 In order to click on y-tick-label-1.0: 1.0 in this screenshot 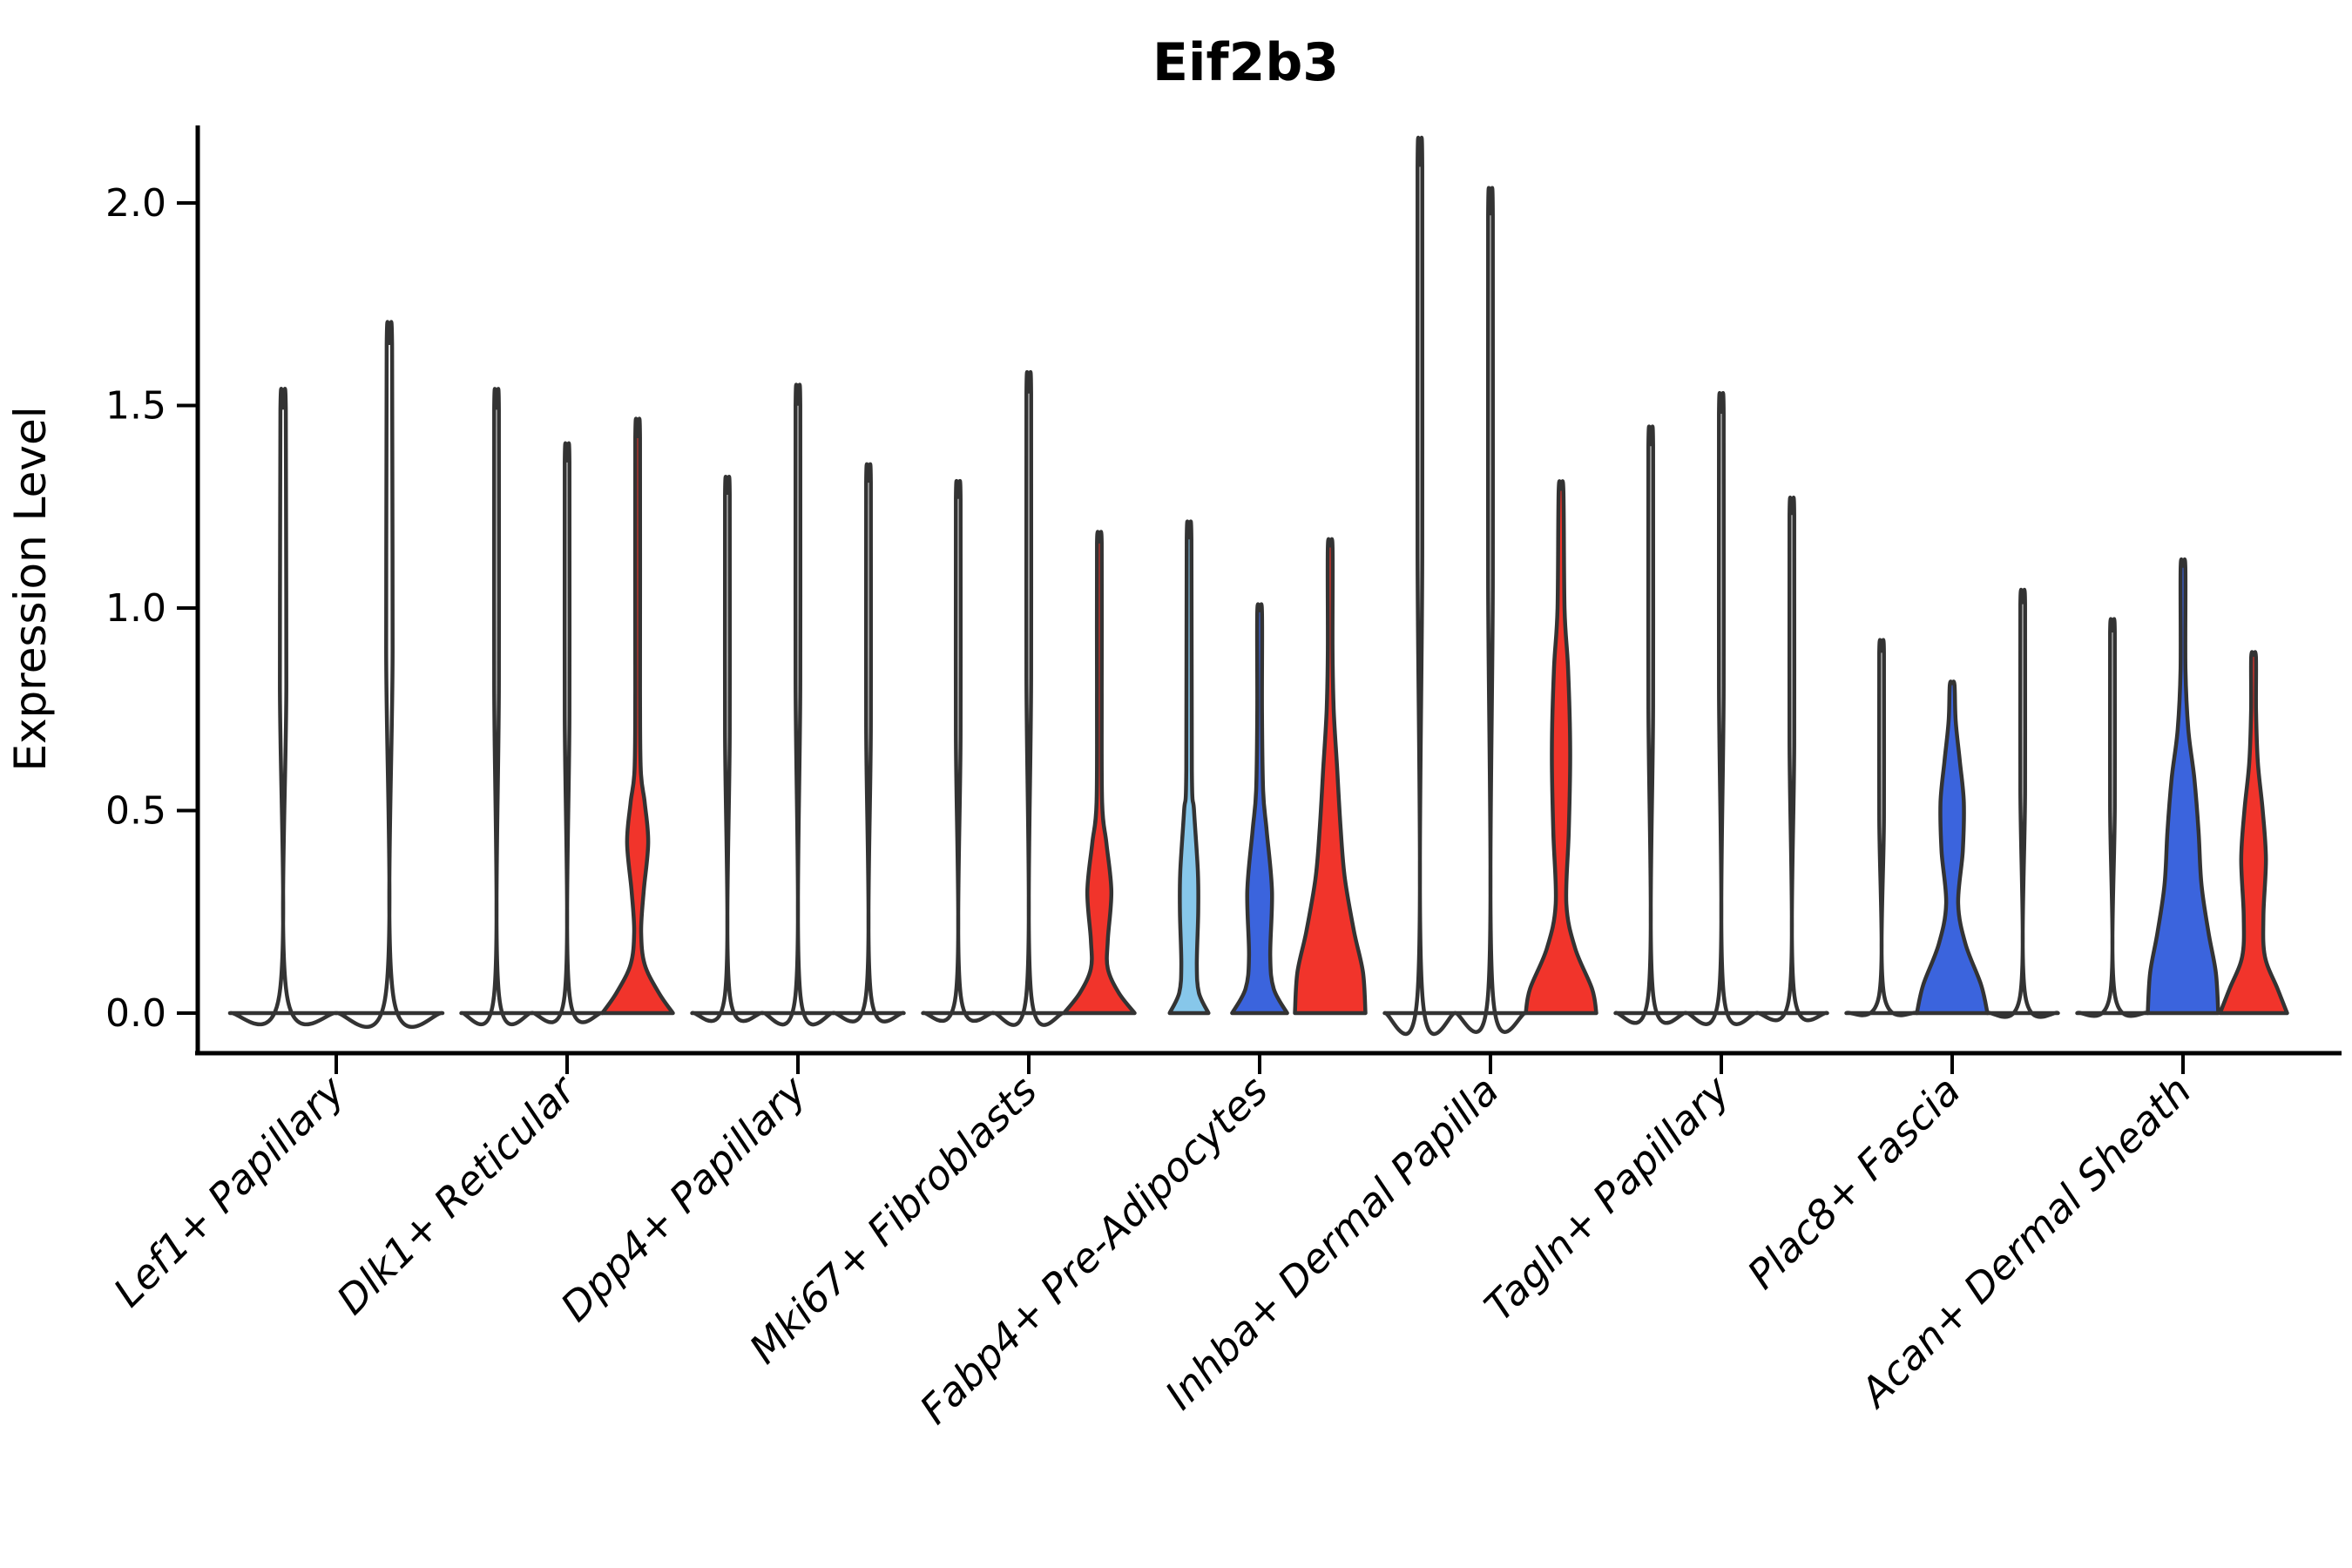, I will do `click(135, 608)`.